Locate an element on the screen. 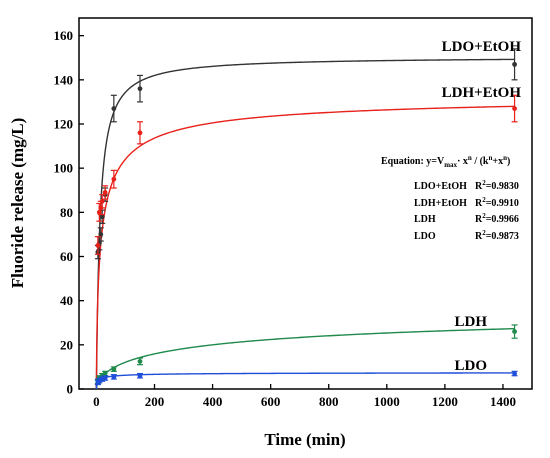  fit-curve-ldh is located at coordinates (305, 358).